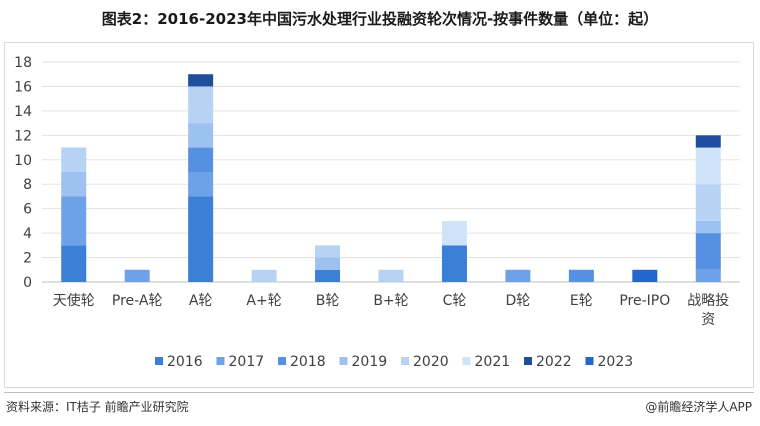 The width and height of the screenshot is (760, 426). I want to click on x-tick-label: 资, so click(708, 320).